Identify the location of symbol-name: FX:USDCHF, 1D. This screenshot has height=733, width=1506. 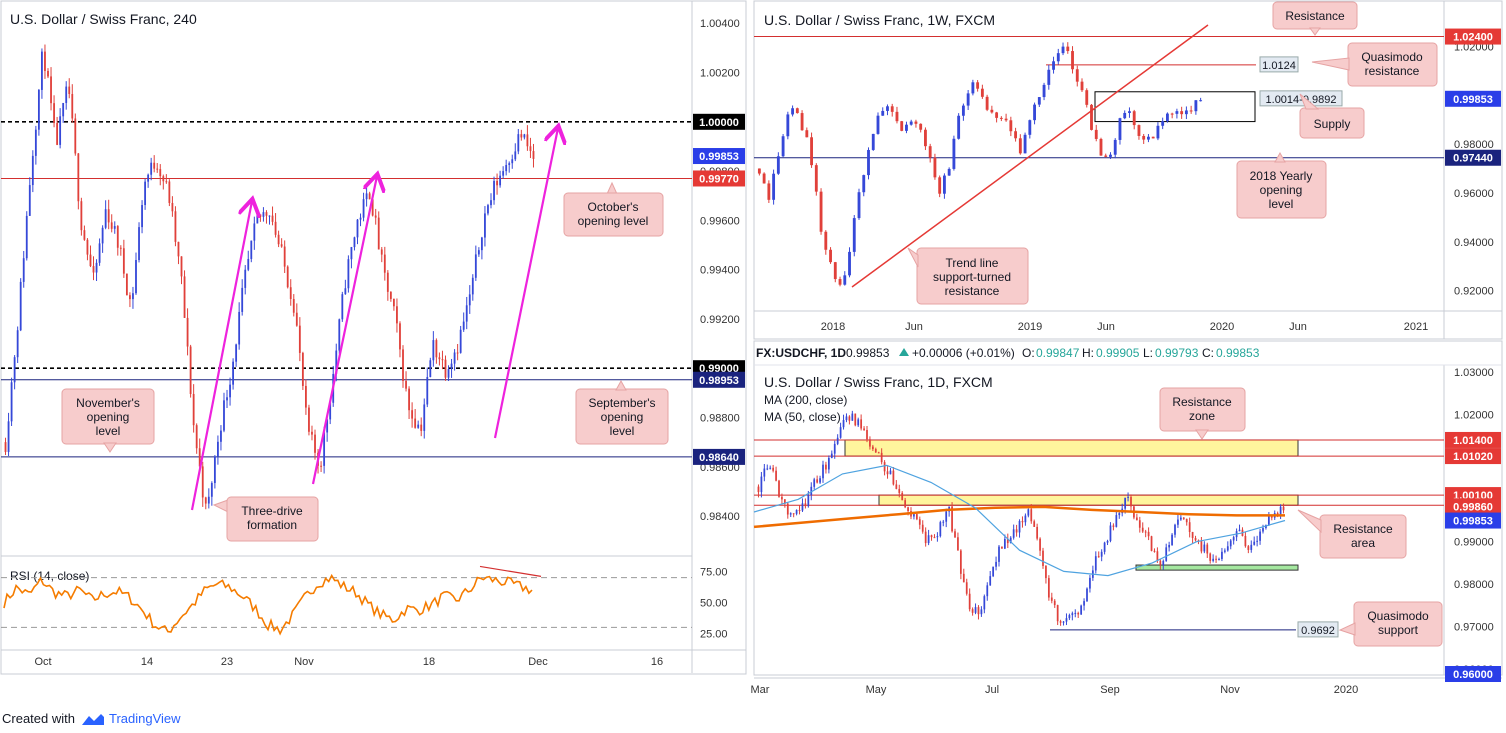
(801, 353).